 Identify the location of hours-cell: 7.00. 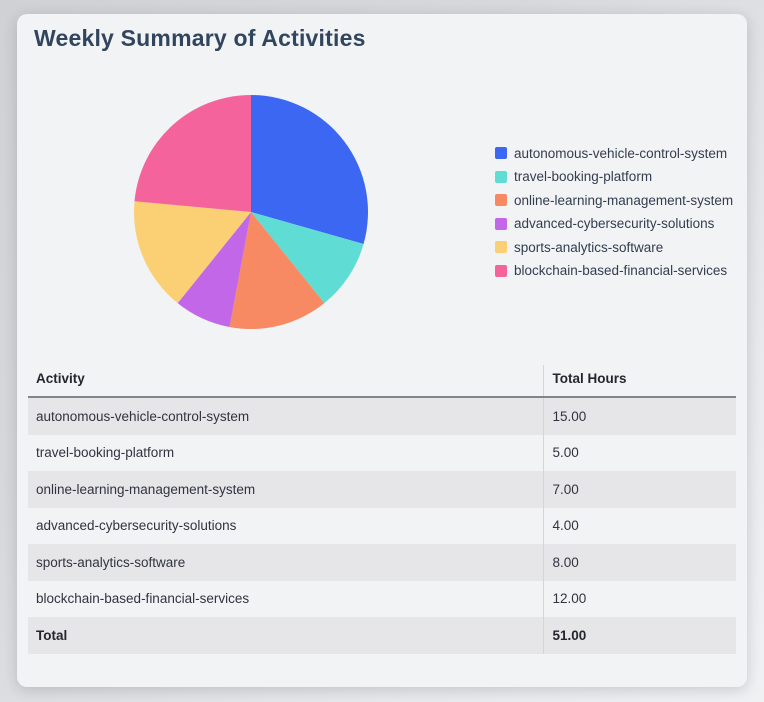
(639, 489).